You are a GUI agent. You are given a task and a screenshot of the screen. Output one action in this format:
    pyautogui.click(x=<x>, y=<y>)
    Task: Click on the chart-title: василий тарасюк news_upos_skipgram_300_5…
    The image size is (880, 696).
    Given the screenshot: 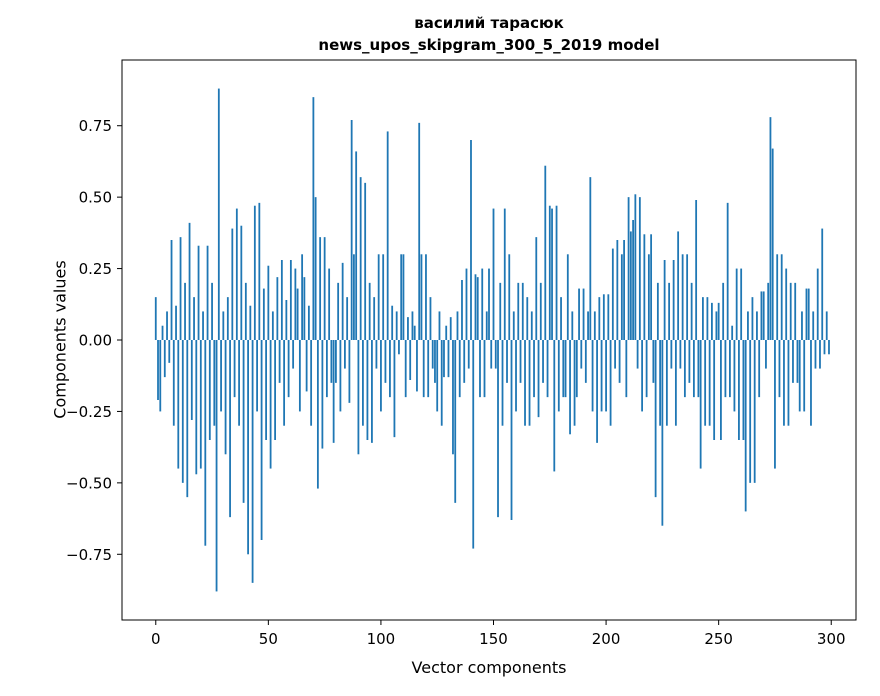 What is the action you would take?
    pyautogui.click(x=489, y=34)
    